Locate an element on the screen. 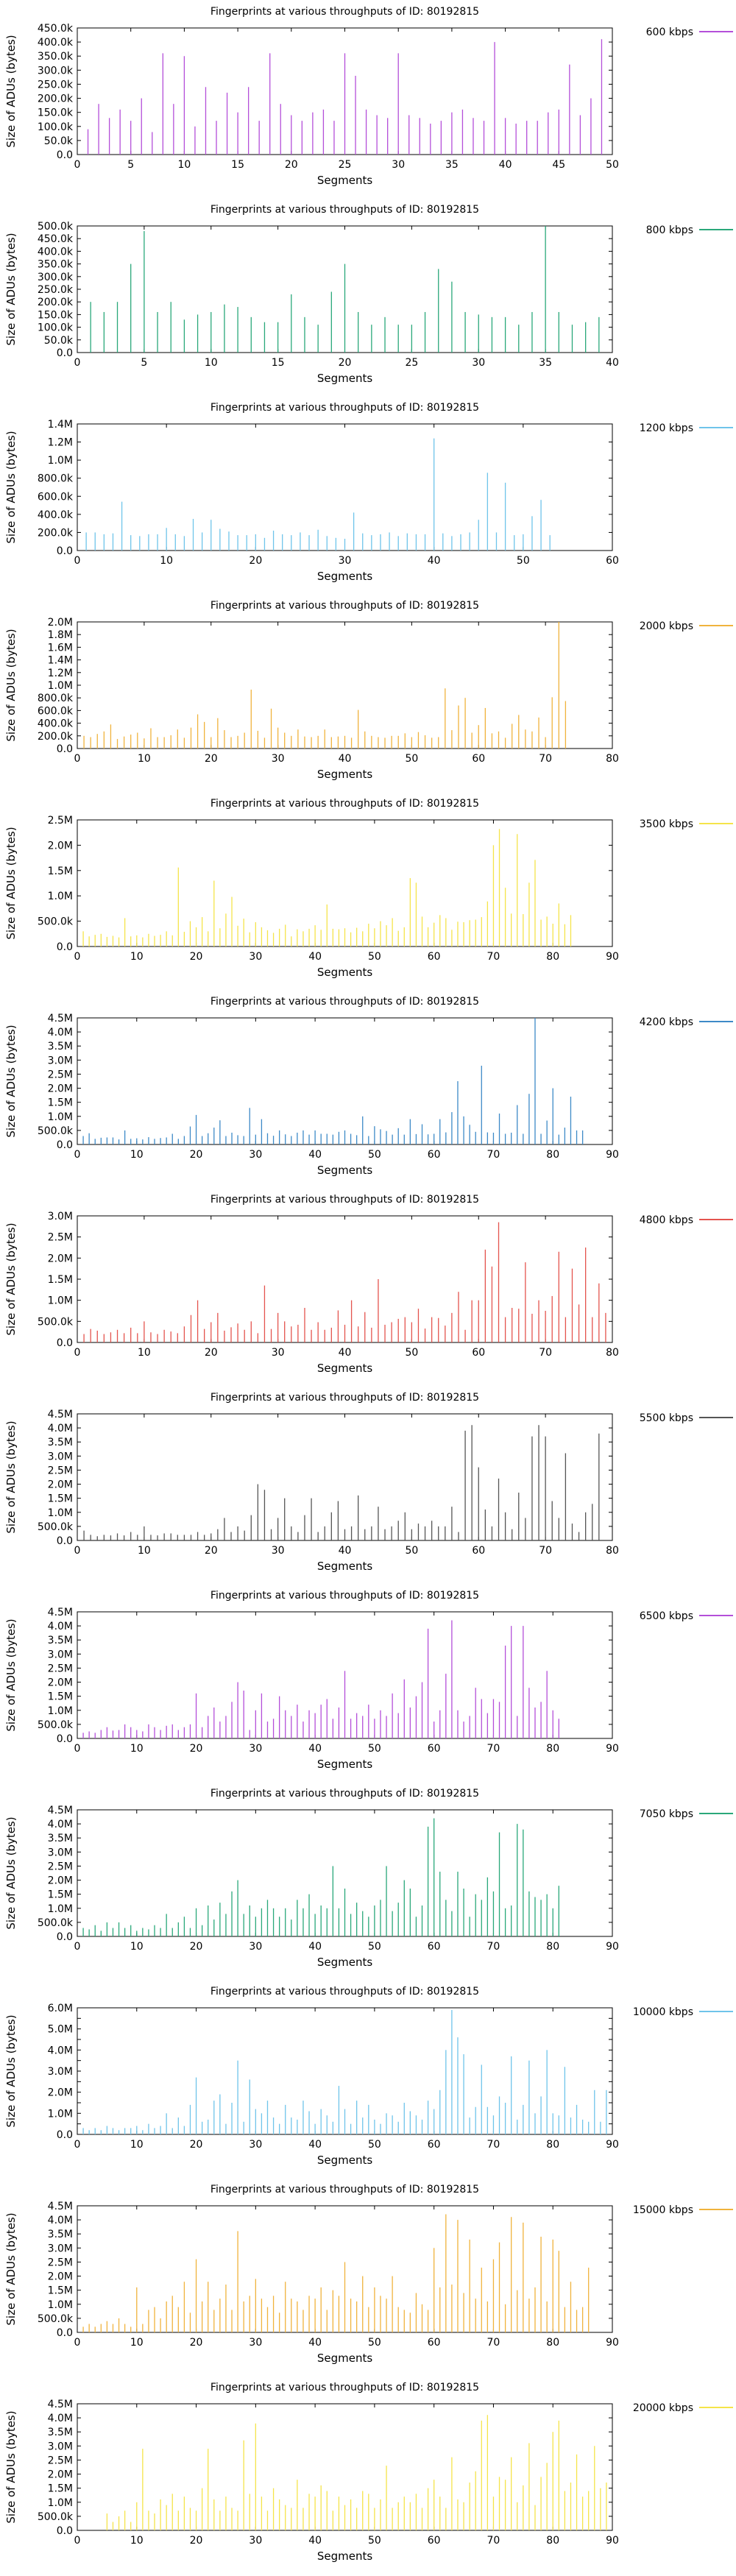 The width and height of the screenshot is (736, 2576). y-tick-label: 50.0k is located at coordinates (59, 341).